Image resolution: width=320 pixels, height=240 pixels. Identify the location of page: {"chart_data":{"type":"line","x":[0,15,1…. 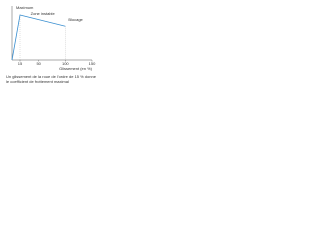
(50, 46).